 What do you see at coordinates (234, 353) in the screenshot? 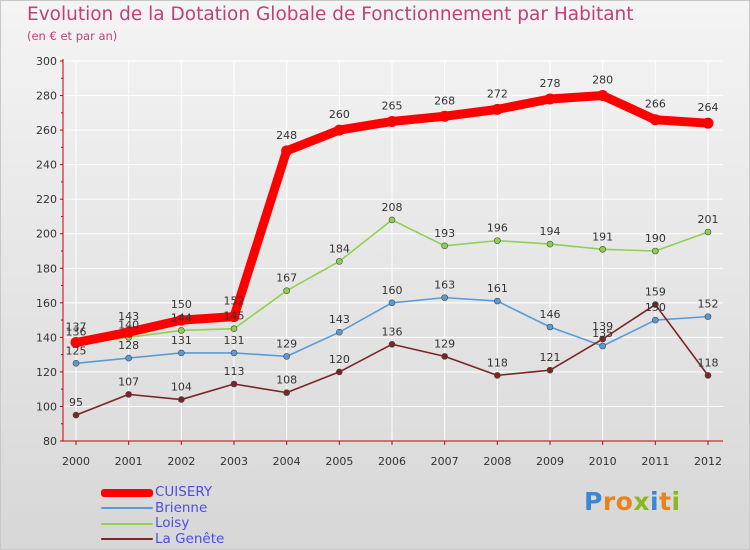
I see `point-brienne-2003` at bounding box center [234, 353].